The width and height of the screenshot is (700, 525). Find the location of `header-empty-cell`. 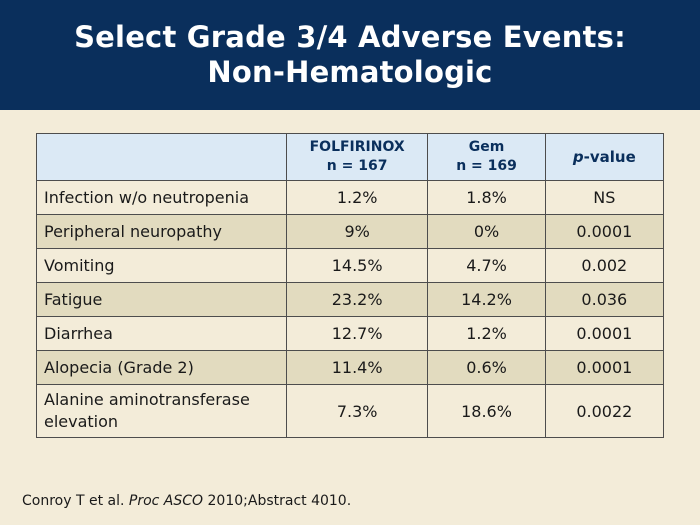

header-empty-cell is located at coordinates (161, 157).